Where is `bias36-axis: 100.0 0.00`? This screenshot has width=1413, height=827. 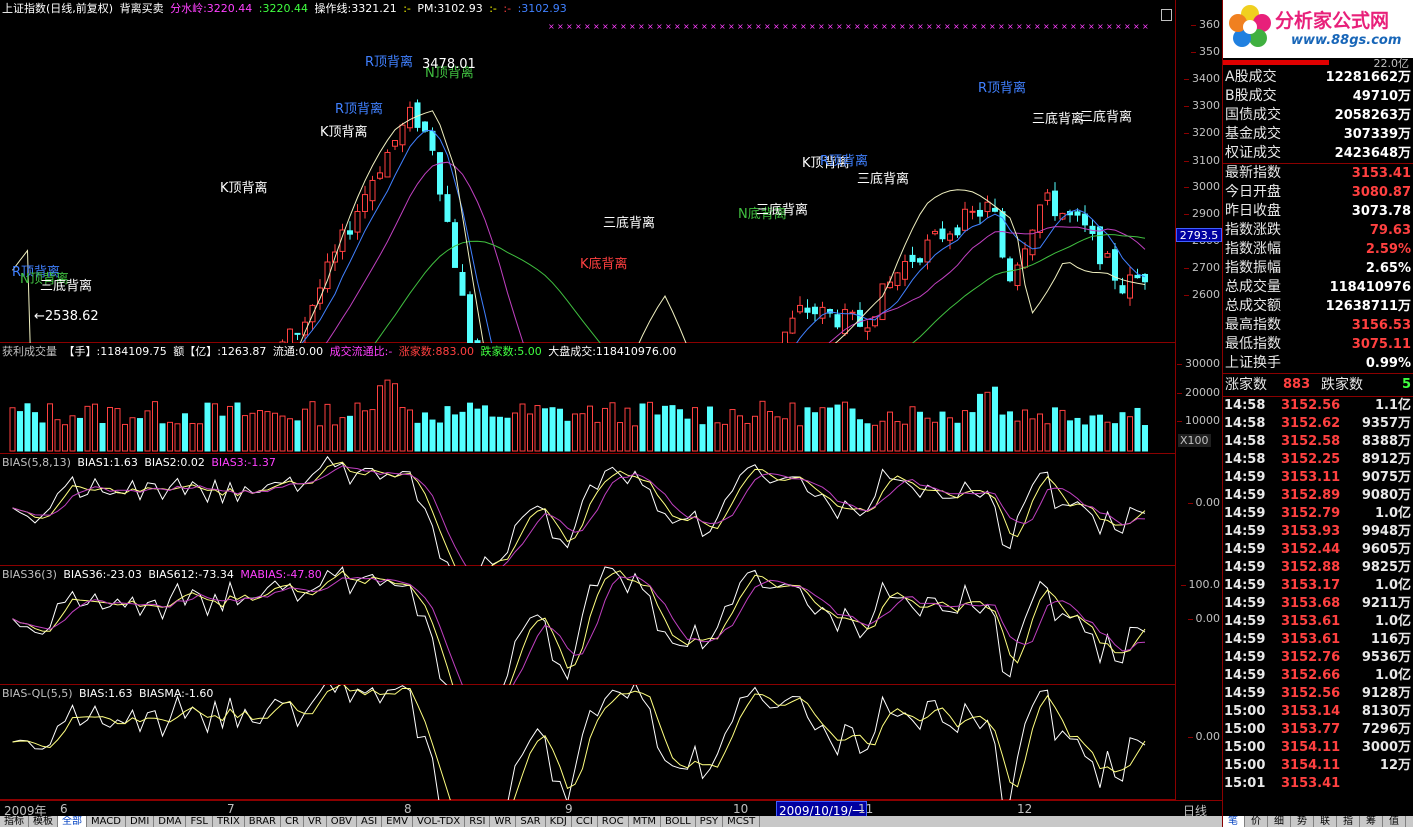 bias36-axis: 100.0 0.00 is located at coordinates (1198, 625).